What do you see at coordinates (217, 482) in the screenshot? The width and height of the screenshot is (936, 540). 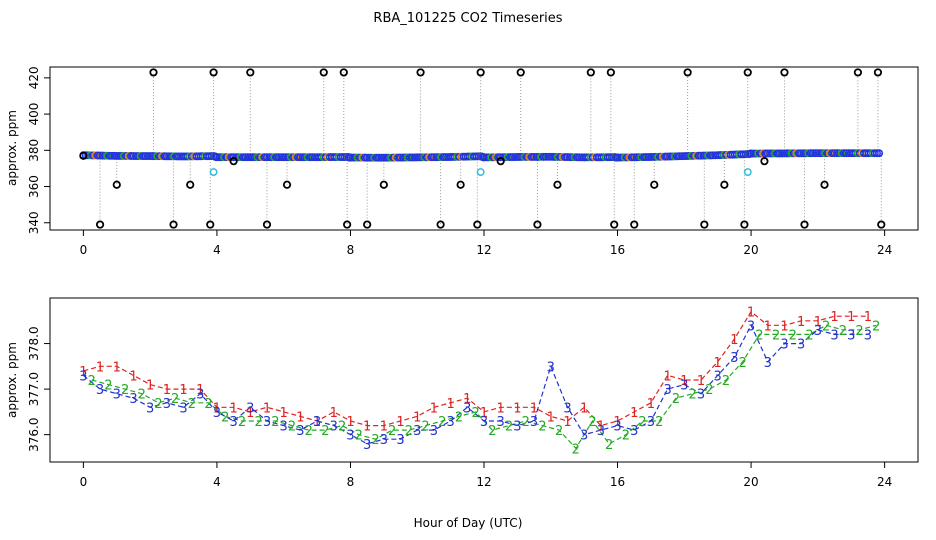 I see `bottom-x-tick-label: 4` at bounding box center [217, 482].